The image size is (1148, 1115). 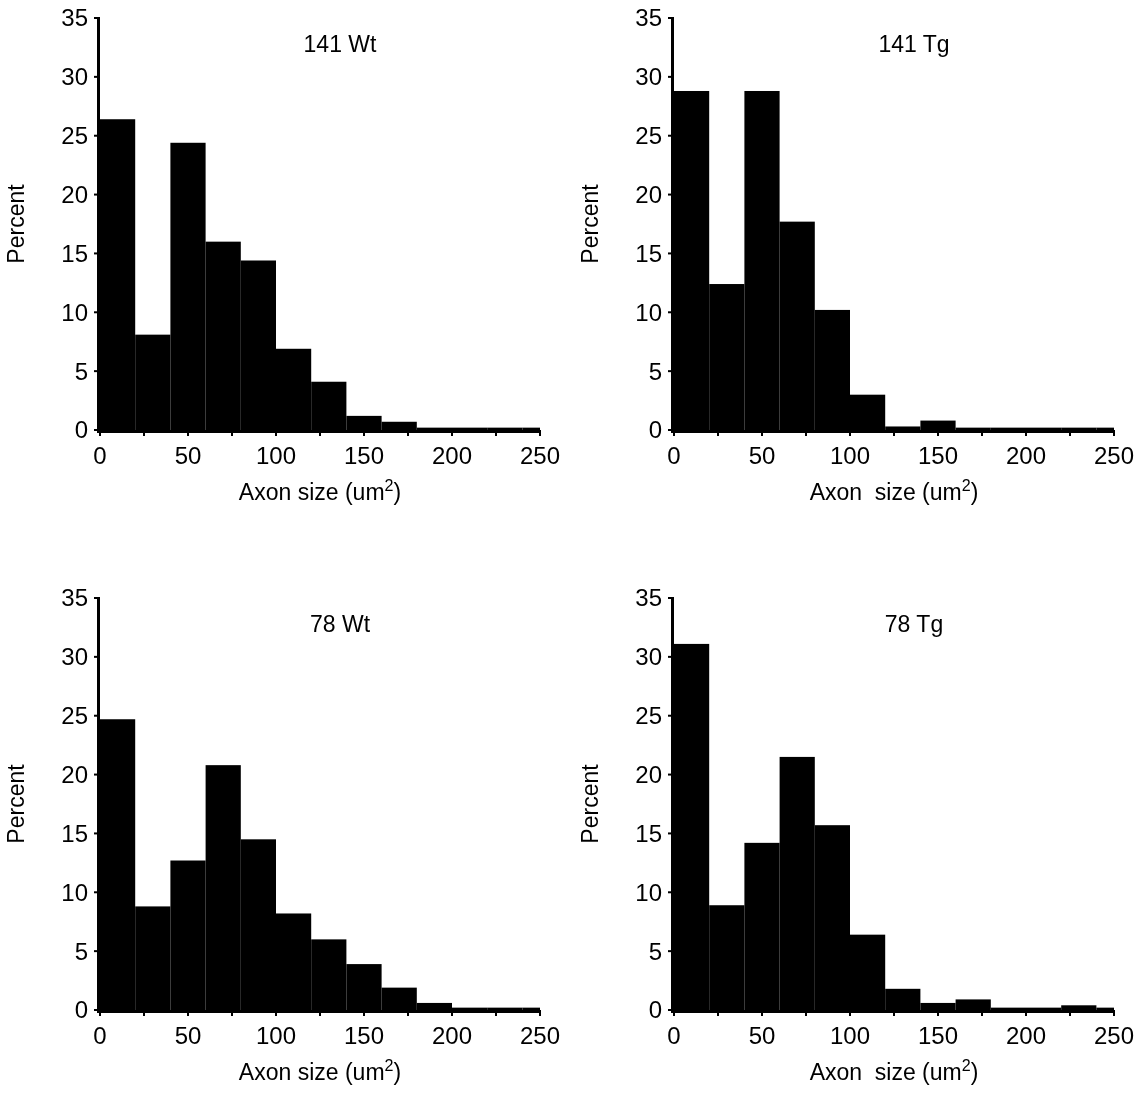 What do you see at coordinates (914, 624) in the screenshot?
I see `text: 78 Tg` at bounding box center [914, 624].